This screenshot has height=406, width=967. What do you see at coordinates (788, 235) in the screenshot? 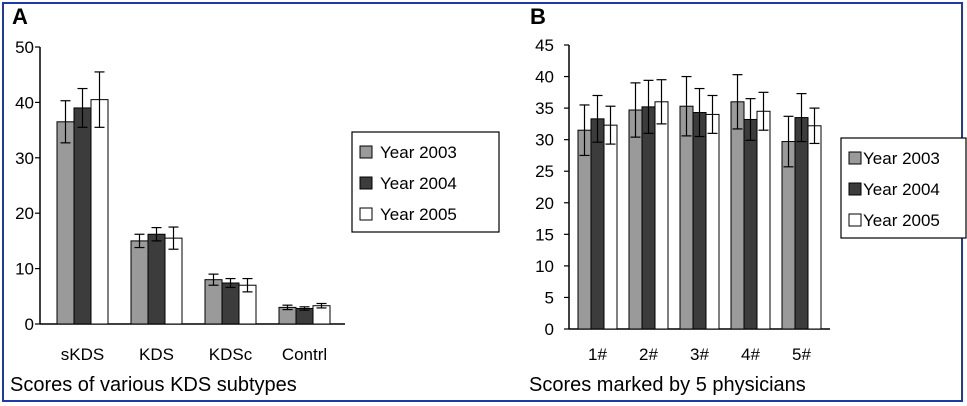
I see `chart-1-bar-5#-Year-2003` at bounding box center [788, 235].